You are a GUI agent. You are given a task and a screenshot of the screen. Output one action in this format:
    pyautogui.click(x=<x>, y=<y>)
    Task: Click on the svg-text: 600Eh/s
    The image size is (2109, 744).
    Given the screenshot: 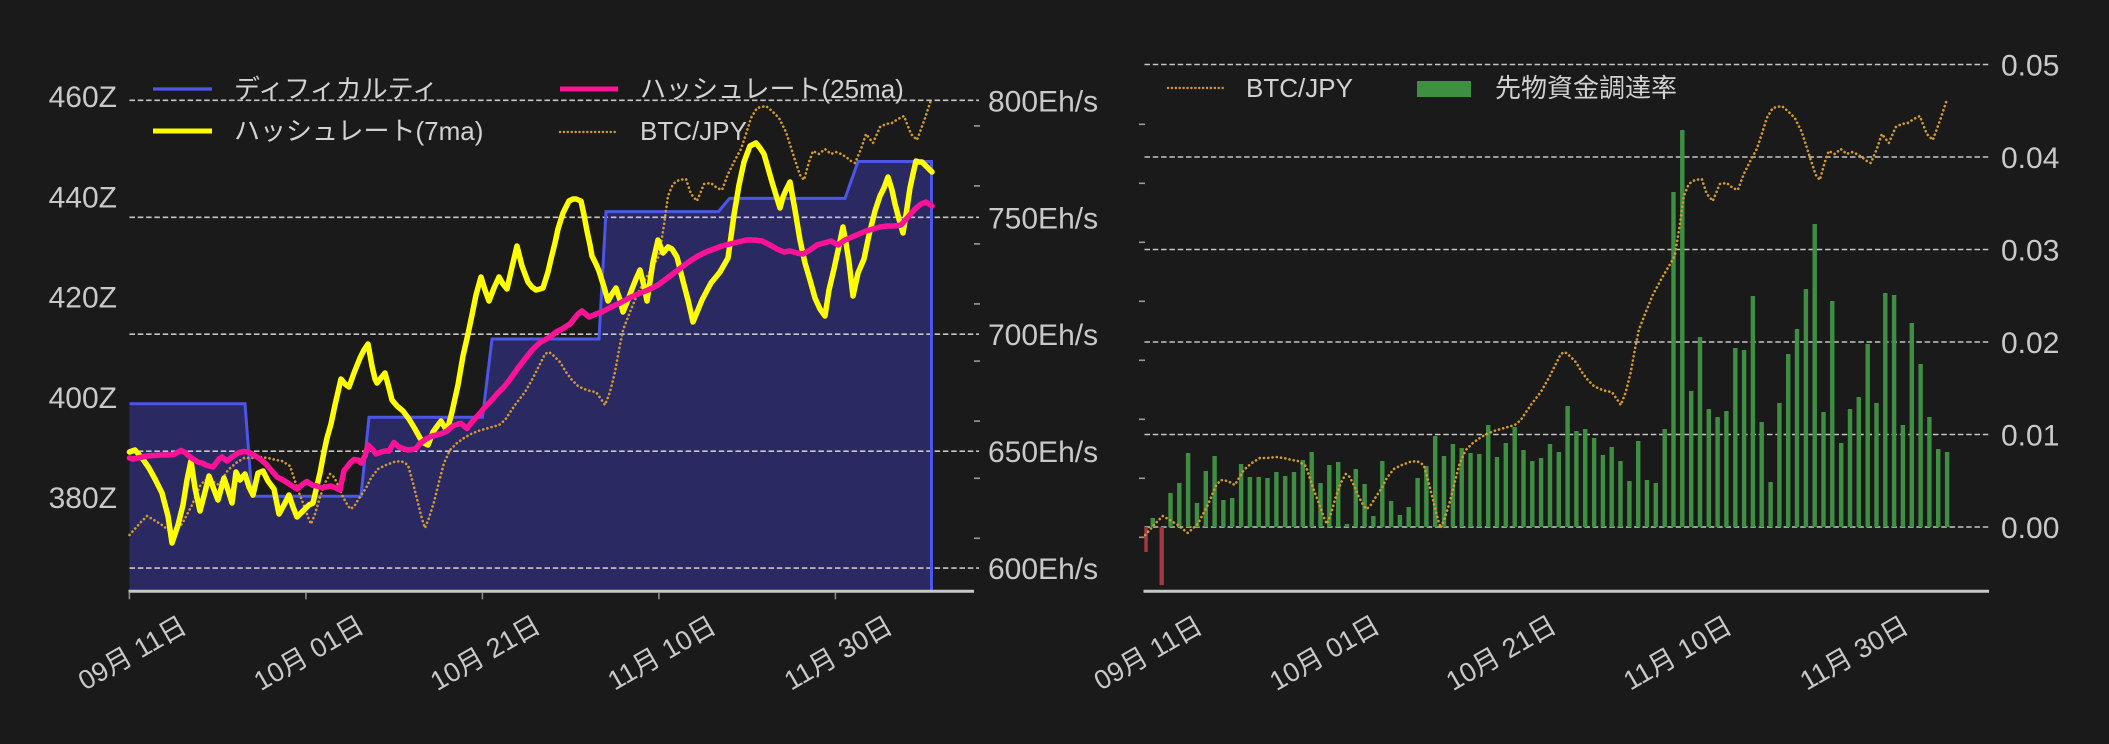 What is the action you would take?
    pyautogui.click(x=1043, y=569)
    